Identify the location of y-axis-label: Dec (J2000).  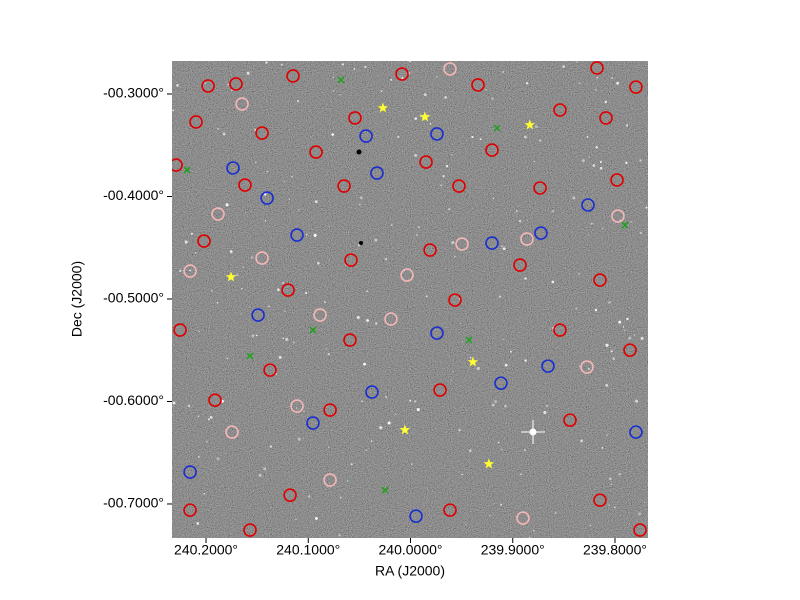
(77, 299).